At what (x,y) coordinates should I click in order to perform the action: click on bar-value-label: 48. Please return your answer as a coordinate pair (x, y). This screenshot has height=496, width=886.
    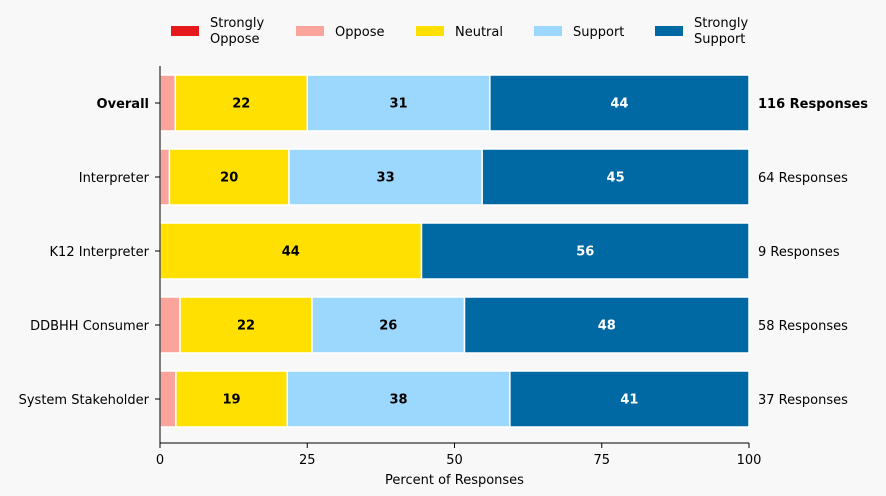
    Looking at the image, I should click on (607, 326).